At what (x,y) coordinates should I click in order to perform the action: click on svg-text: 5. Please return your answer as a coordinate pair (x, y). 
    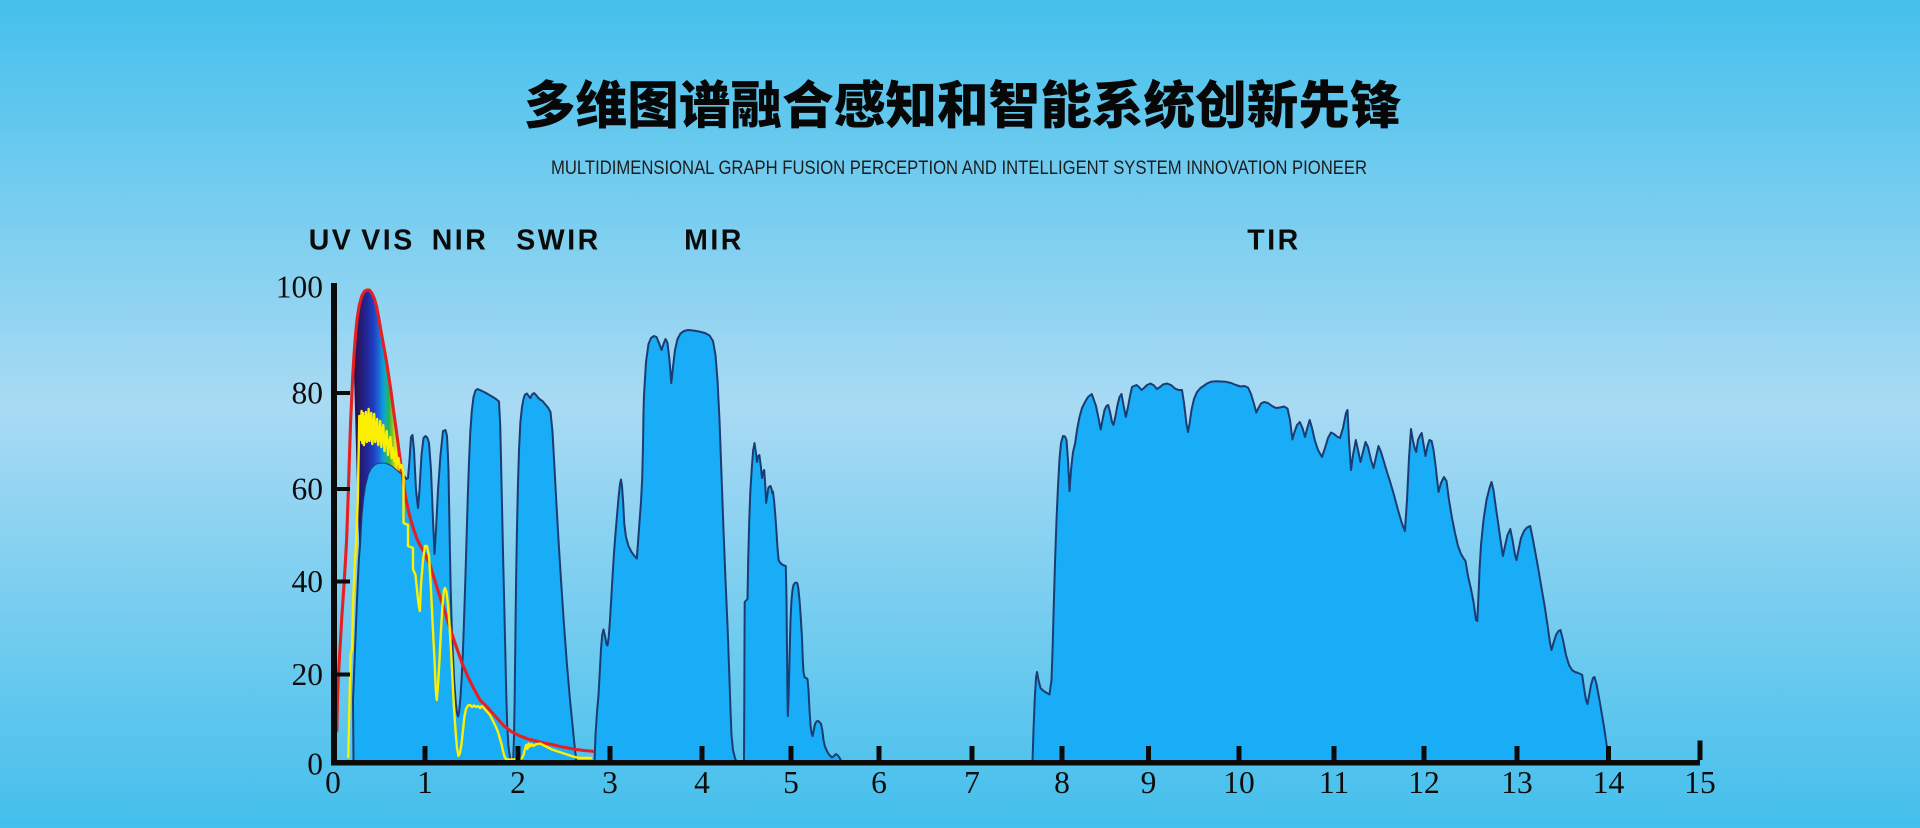
    Looking at the image, I should click on (791, 782).